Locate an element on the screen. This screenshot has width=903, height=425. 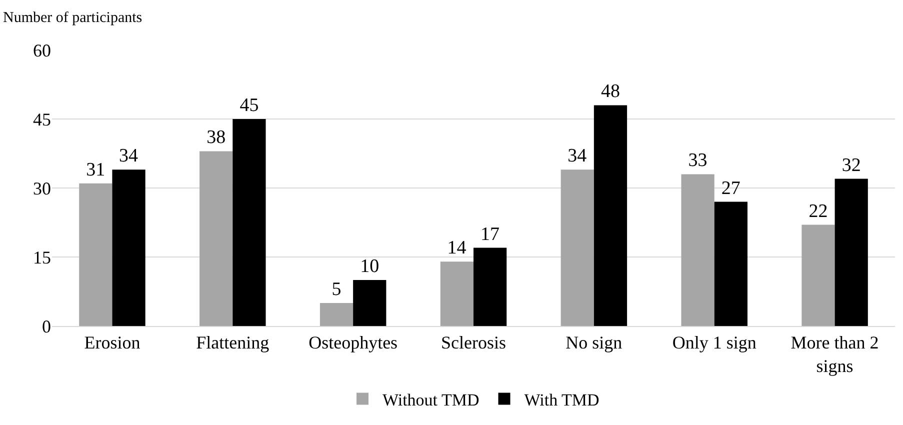
data-label: 31 is located at coordinates (96, 169).